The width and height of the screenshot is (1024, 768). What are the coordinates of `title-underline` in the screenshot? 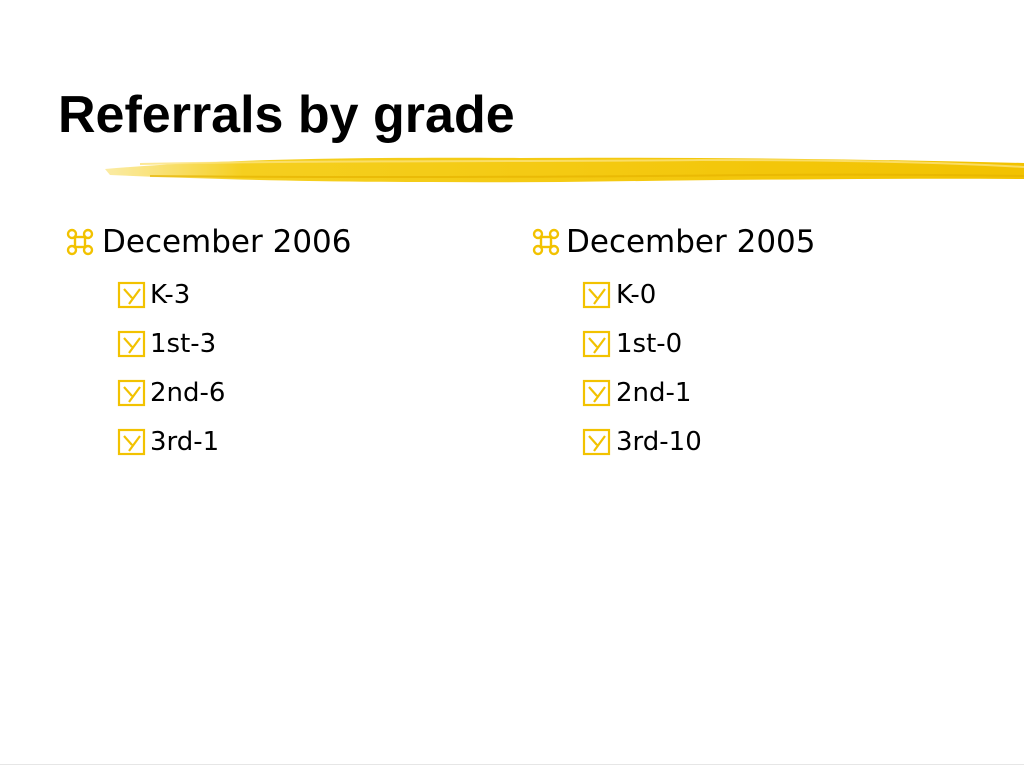 It's located at (564, 170).